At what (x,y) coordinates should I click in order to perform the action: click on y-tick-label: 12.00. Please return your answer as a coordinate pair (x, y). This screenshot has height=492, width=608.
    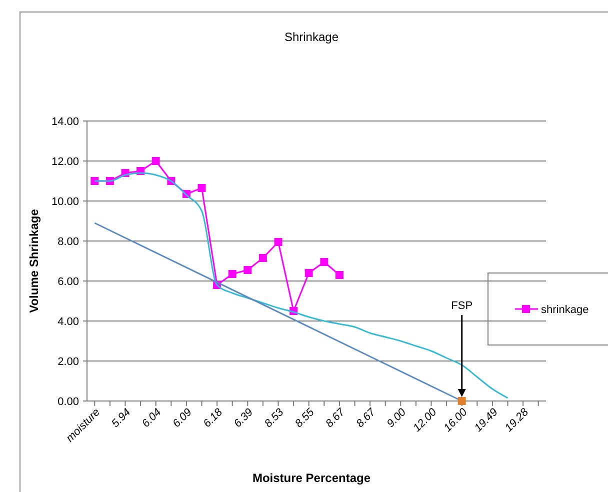
    Looking at the image, I should click on (65, 162).